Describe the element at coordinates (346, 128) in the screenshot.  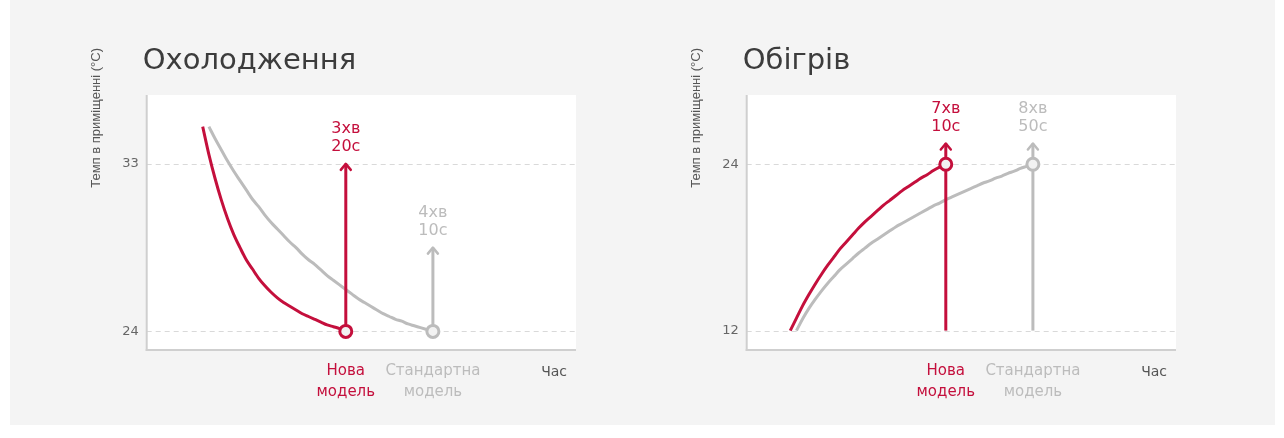
I see `annotation: 3хв` at that location.